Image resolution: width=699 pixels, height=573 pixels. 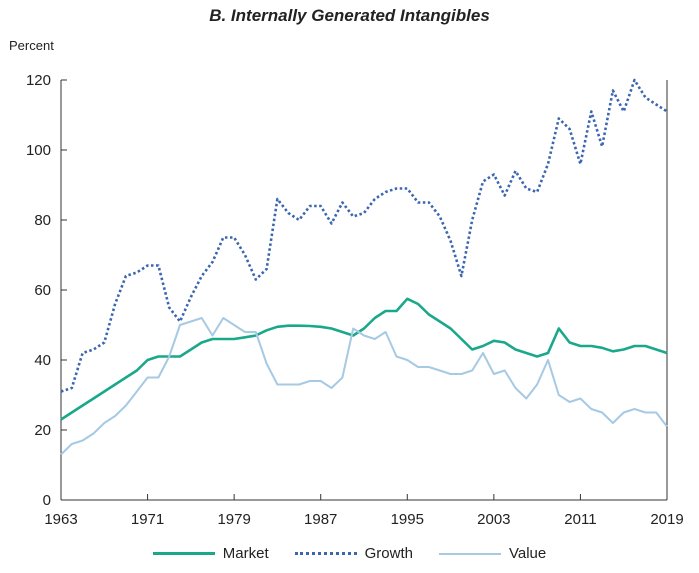 What do you see at coordinates (407, 519) in the screenshot?
I see `x-tick-label: 1995` at bounding box center [407, 519].